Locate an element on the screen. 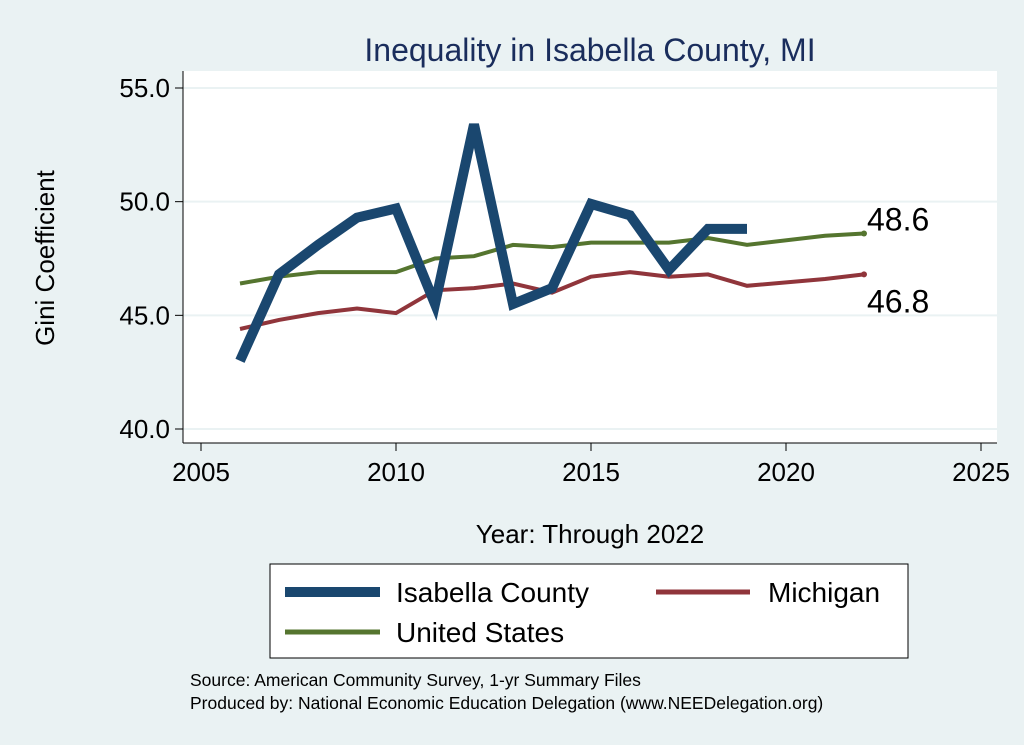  x-tick-label-2: 2015 is located at coordinates (591, 472).